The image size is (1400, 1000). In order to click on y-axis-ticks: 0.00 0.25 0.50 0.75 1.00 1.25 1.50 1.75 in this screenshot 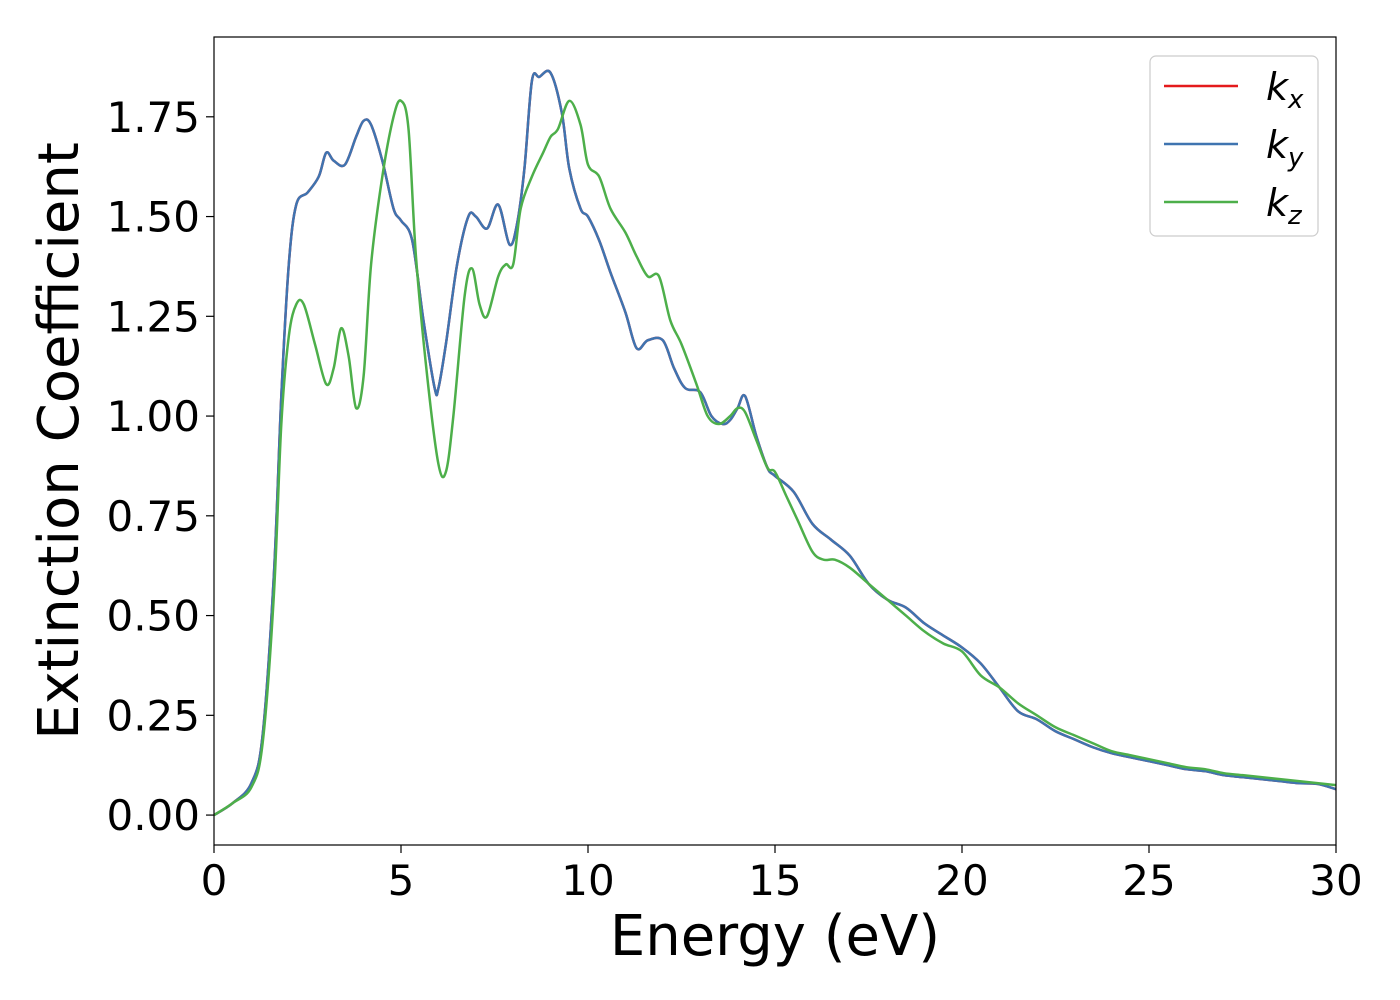, I will do `click(160, 466)`.